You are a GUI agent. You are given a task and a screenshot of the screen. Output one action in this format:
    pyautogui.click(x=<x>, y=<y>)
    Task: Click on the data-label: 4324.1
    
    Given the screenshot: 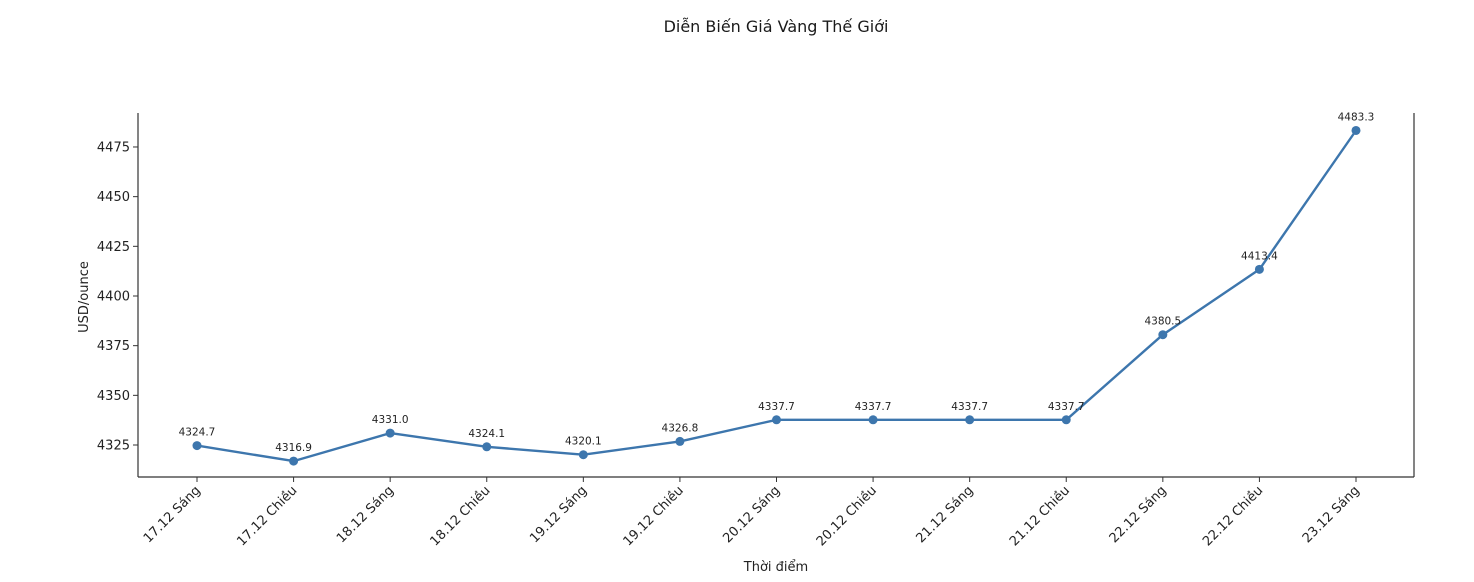 What is the action you would take?
    pyautogui.click(x=486, y=434)
    